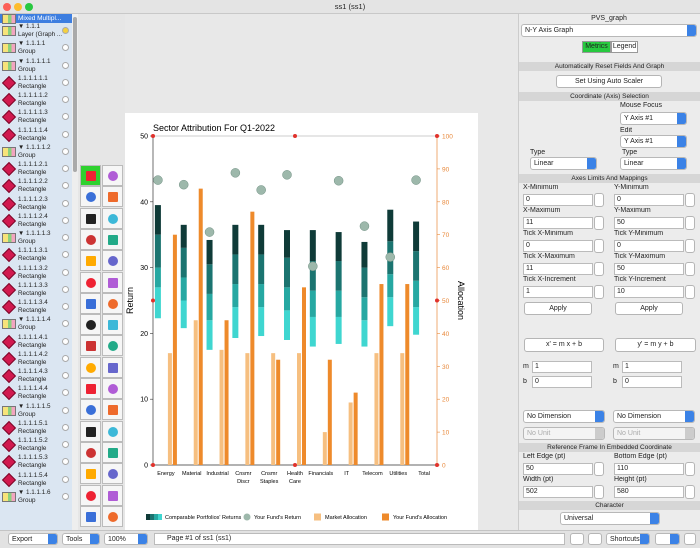 This screenshot has height=548, width=700. I want to click on x-type-select: Linear, so click(563, 163).